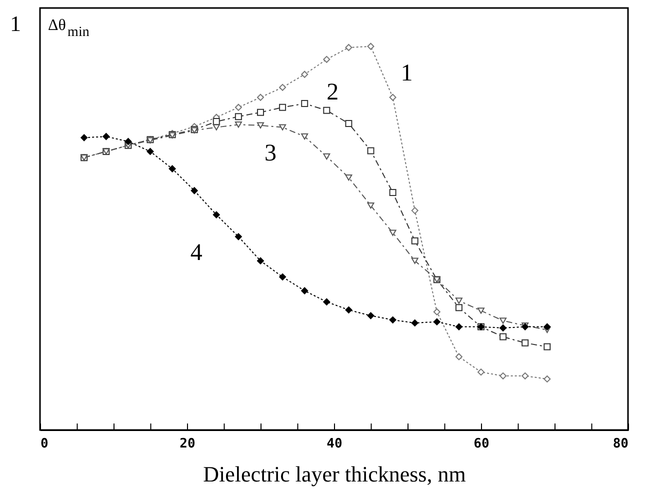 The height and width of the screenshot is (502, 650). I want to click on series-label: 1, so click(406, 73).